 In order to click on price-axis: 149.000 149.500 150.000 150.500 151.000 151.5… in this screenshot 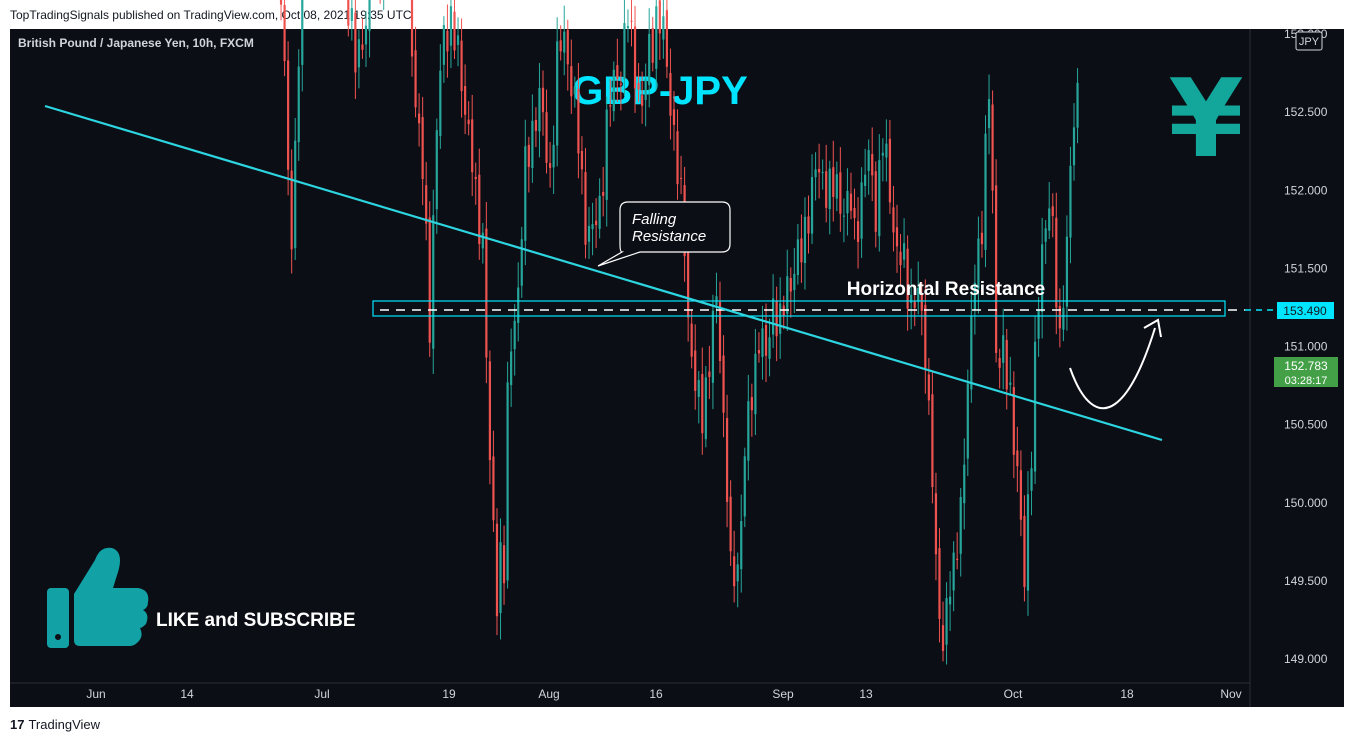, I will do `click(1306, 333)`.